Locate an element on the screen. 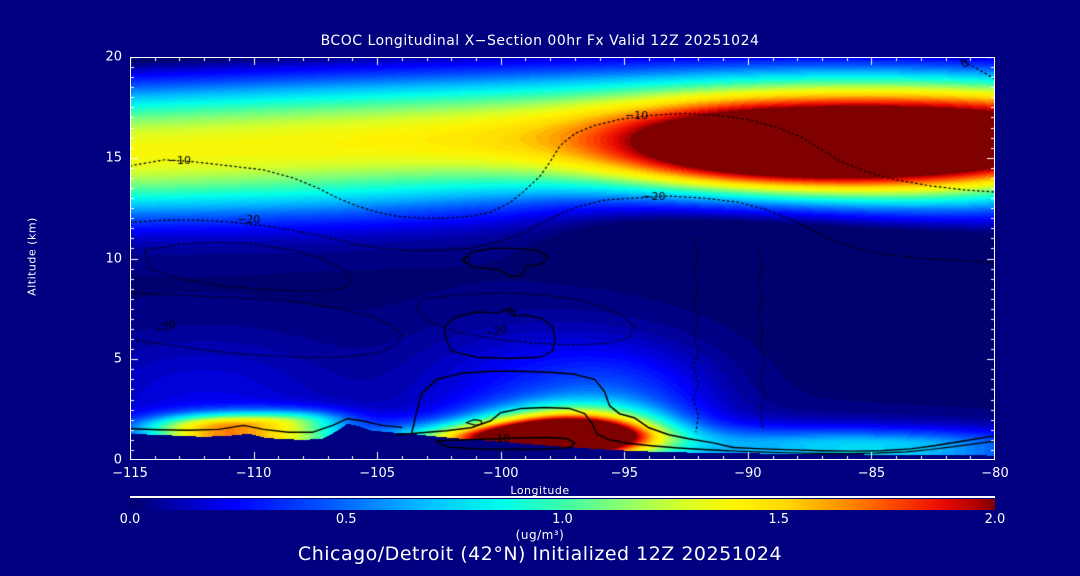 The width and height of the screenshot is (1080, 576). x-tick-label: −85 is located at coordinates (871, 473).